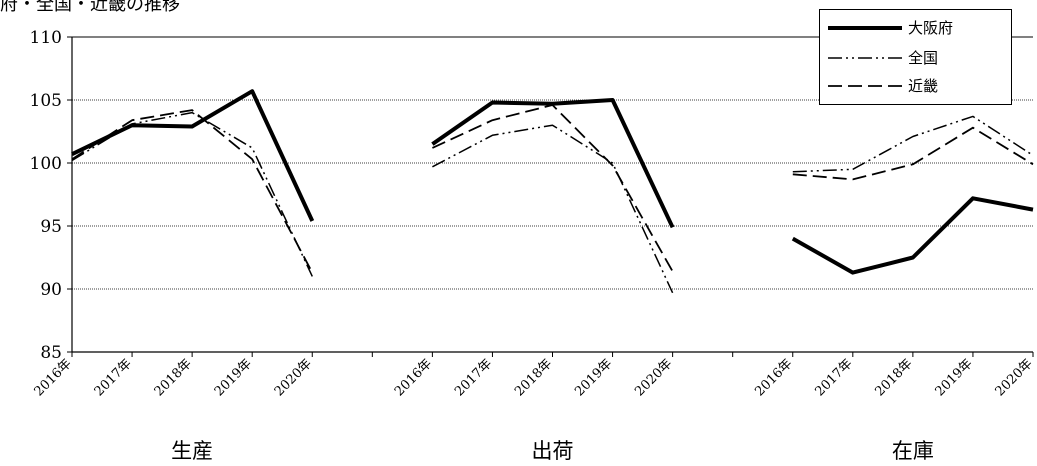 This screenshot has width=1037, height=466. I want to click on legend-label: 近畿, so click(923, 86).